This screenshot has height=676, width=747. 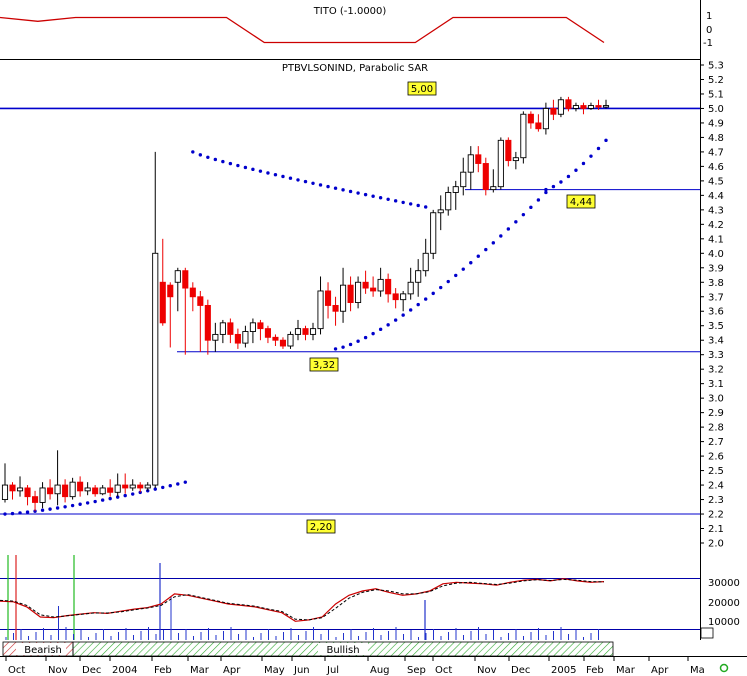 I want to click on status-indicator-icon, so click(x=724, y=668).